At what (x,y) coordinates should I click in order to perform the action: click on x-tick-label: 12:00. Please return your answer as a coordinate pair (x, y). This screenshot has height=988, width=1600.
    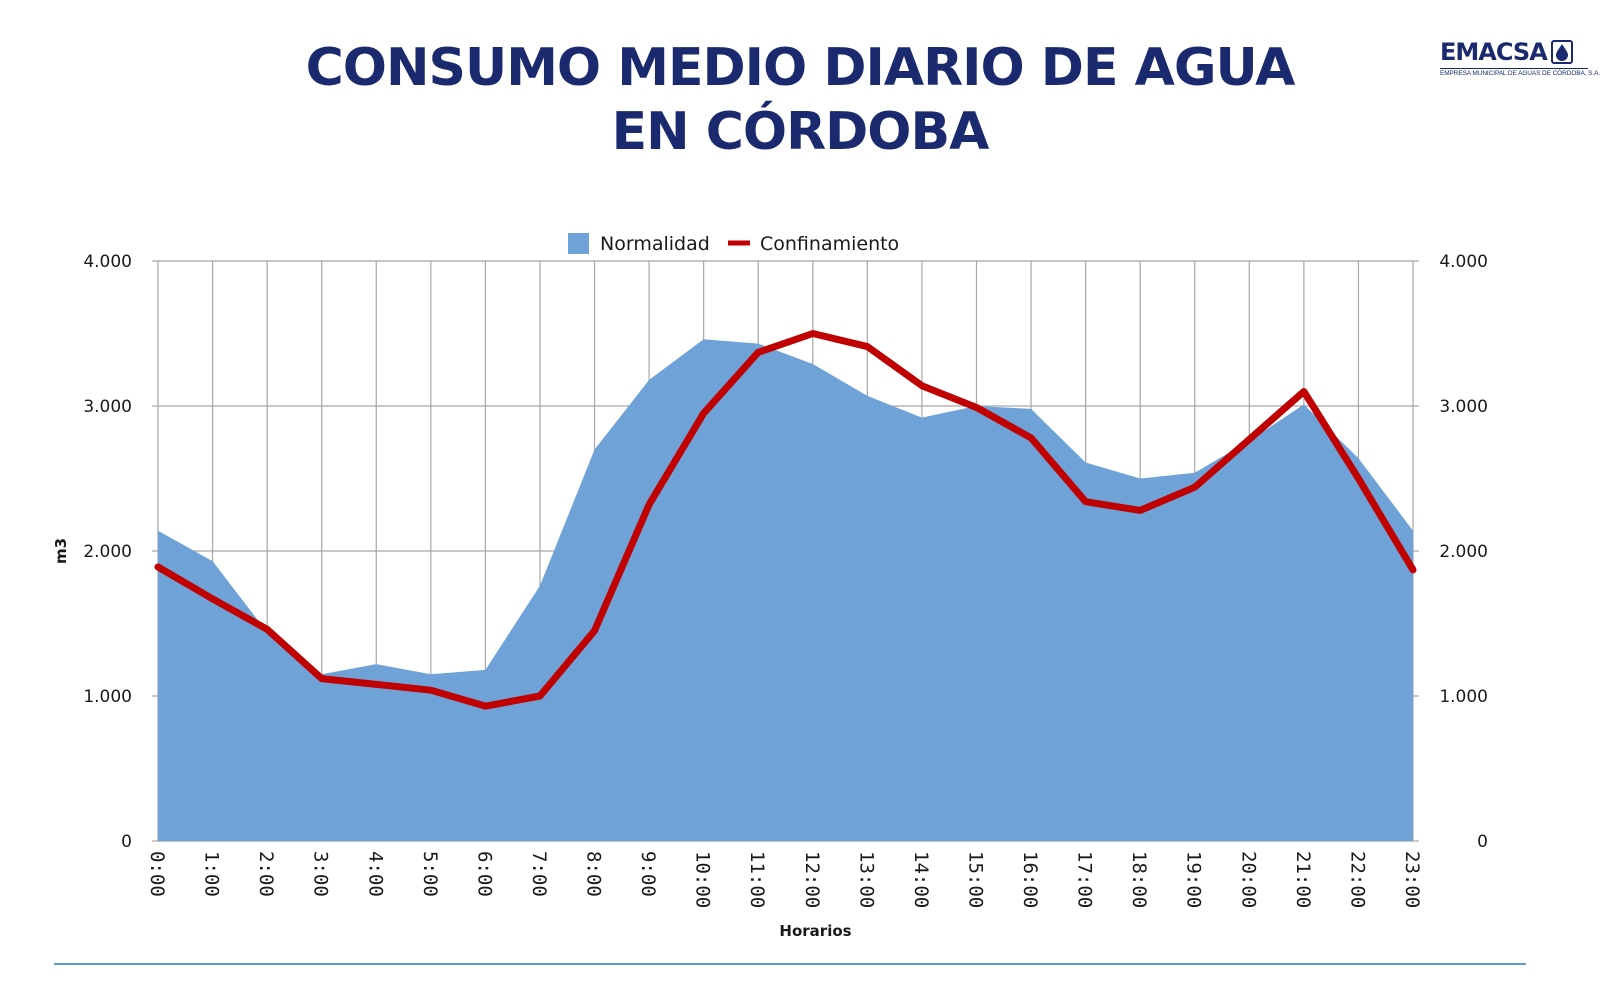
    Looking at the image, I should click on (812, 879).